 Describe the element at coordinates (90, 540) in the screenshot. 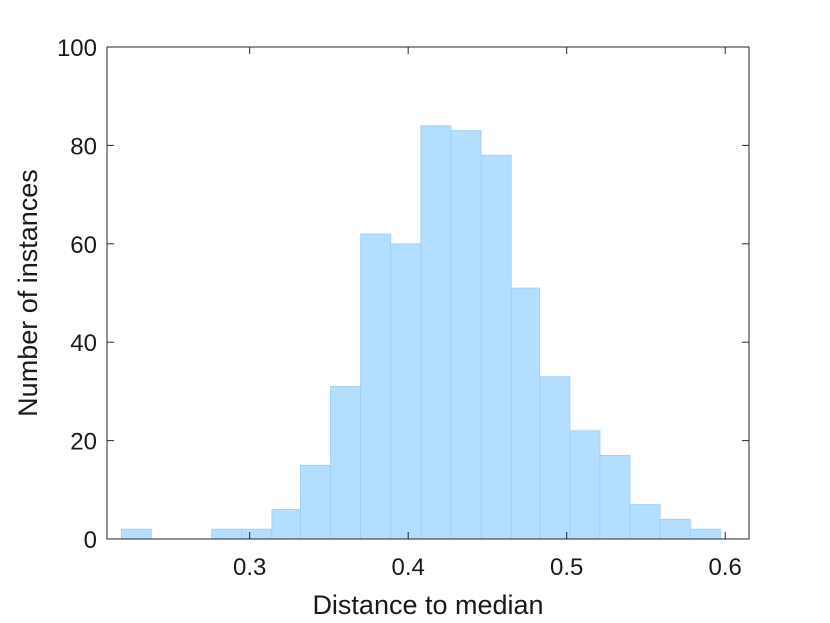

I see `y-tick-label: 0` at that location.